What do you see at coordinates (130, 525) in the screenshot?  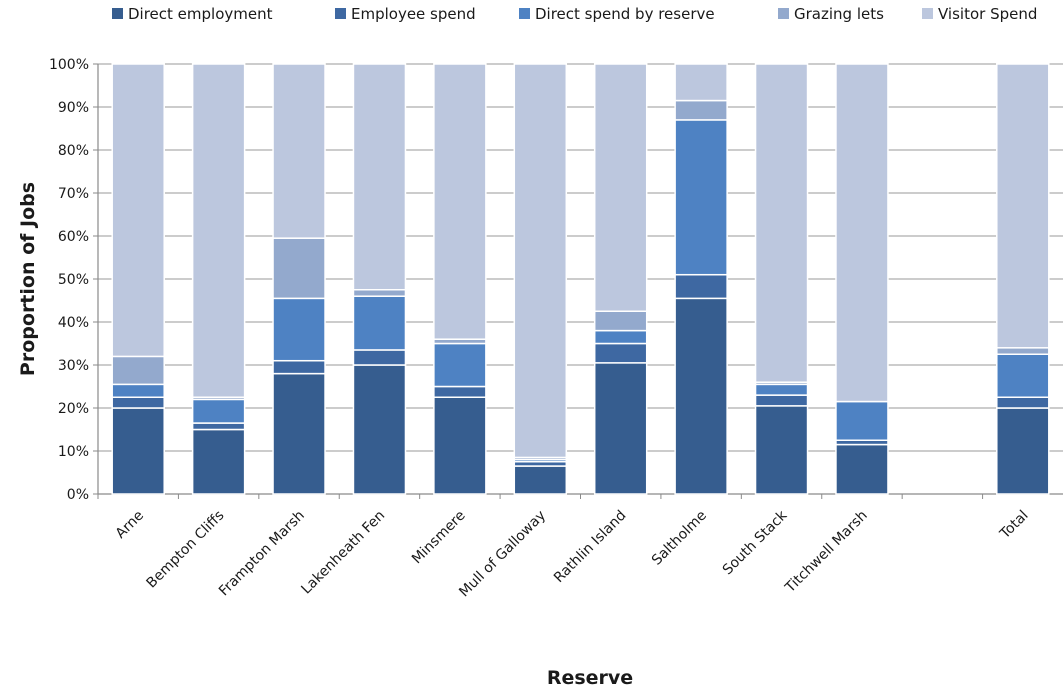 I see `x-tick-label: Arne` at bounding box center [130, 525].